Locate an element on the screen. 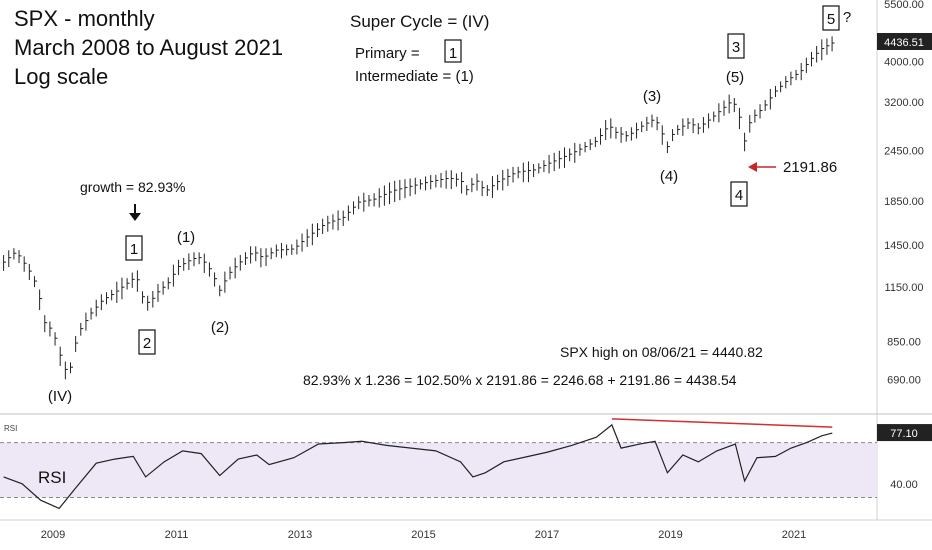  growth-annotation: growth = 82.93% is located at coordinates (132, 187).